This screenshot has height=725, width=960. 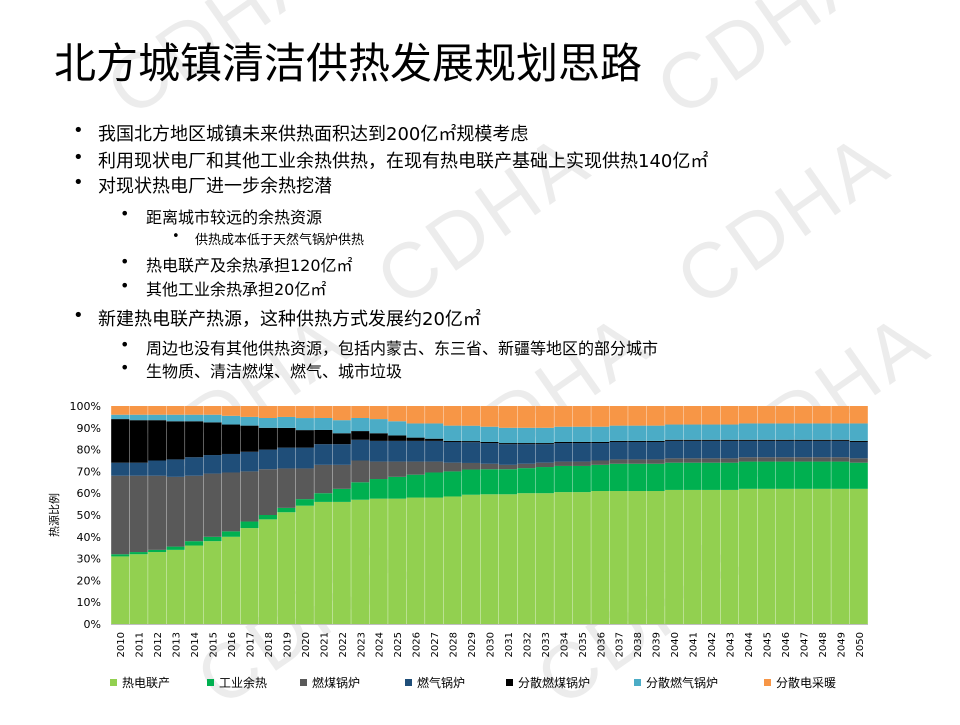 What do you see at coordinates (348, 63) in the screenshot?
I see `page-title: 北方城镇清洁供热发展规划思路` at bounding box center [348, 63].